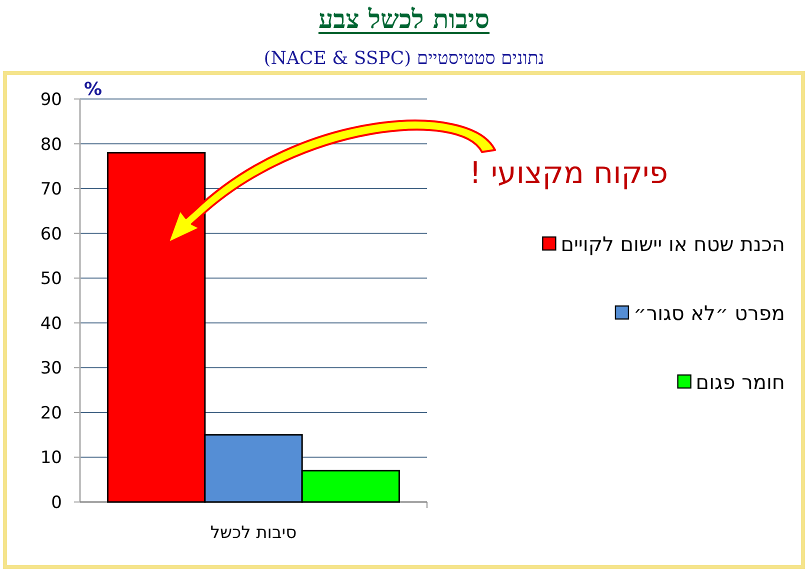  Describe the element at coordinates (253, 533) in the screenshot. I see `x-tick-label: סיבות לכשל` at that location.